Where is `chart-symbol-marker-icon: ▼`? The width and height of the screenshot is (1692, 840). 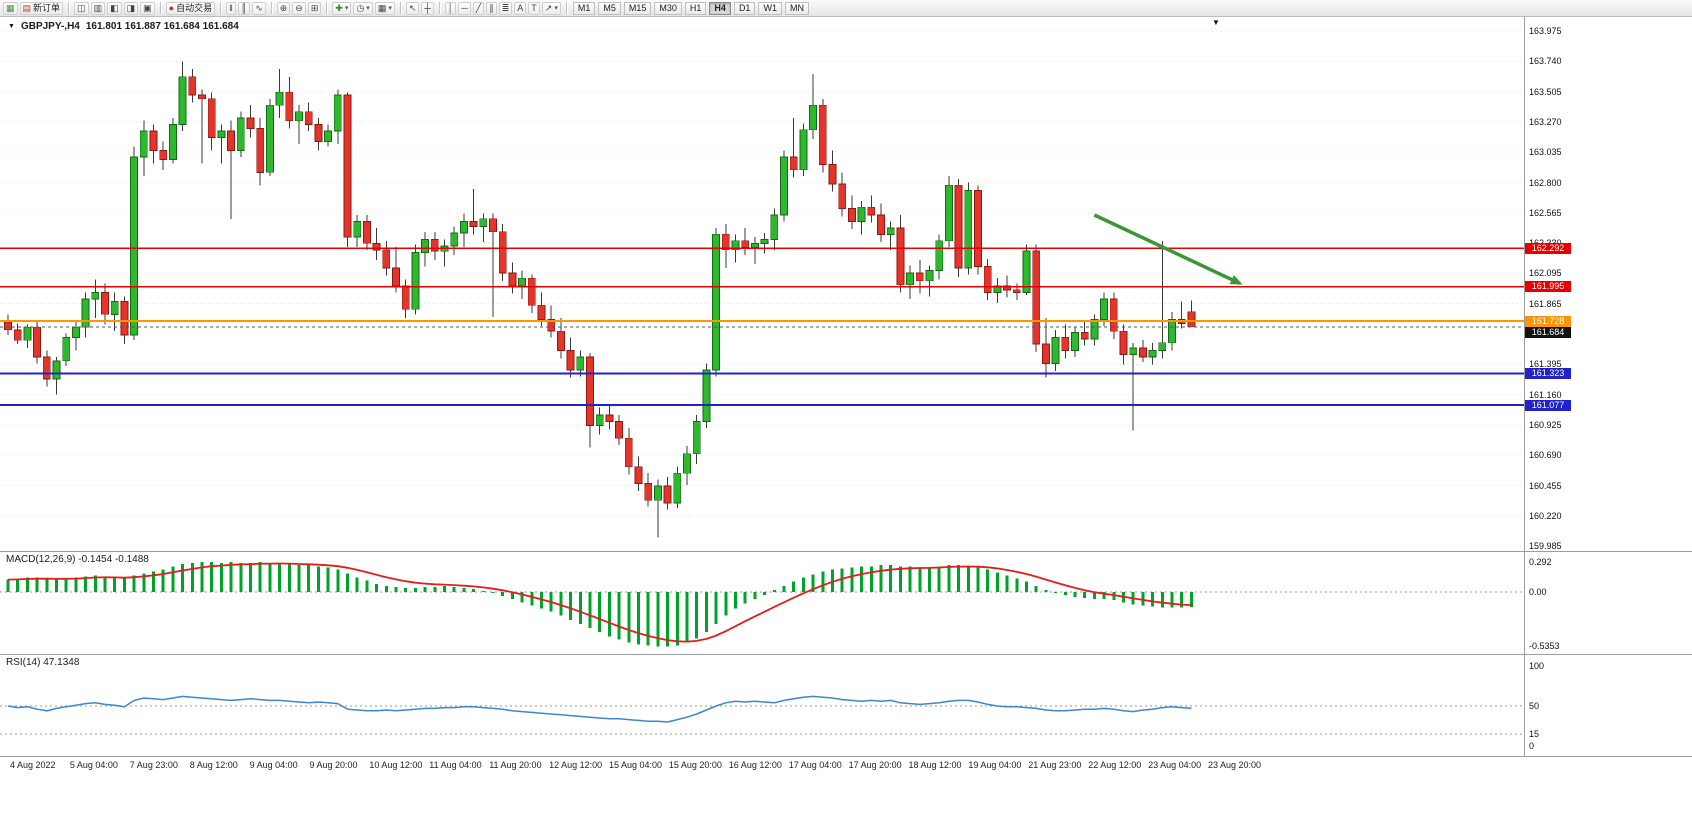 chart-symbol-marker-icon: ▼ is located at coordinates (11, 26).